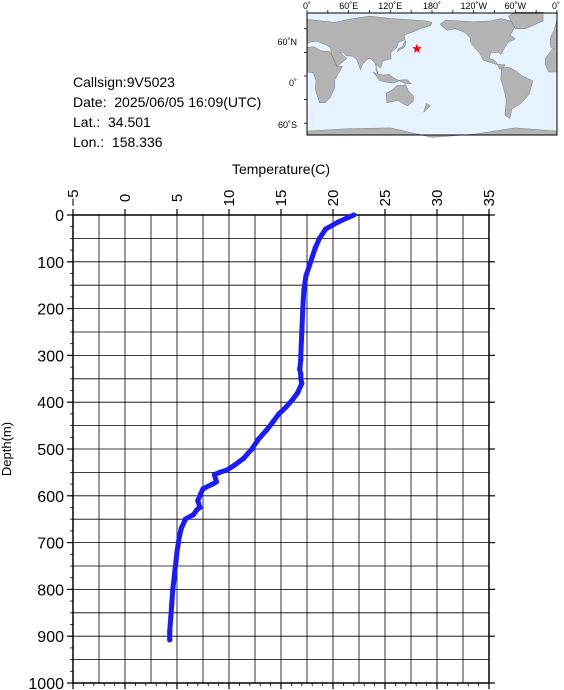 The image size is (564, 690). What do you see at coordinates (50, 590) in the screenshot?
I see `y-tick-label: 800` at bounding box center [50, 590].